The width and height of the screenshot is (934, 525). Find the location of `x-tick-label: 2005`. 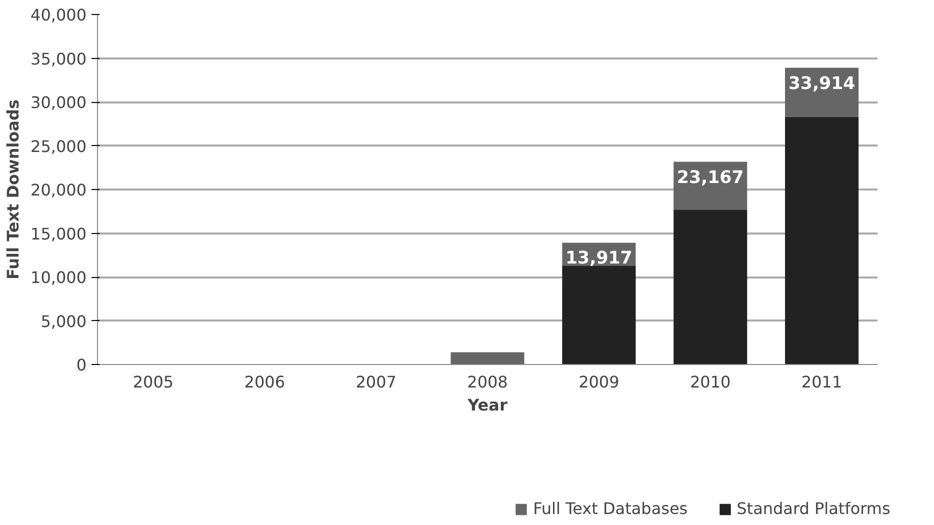

x-tick-label: 2005 is located at coordinates (153, 382).